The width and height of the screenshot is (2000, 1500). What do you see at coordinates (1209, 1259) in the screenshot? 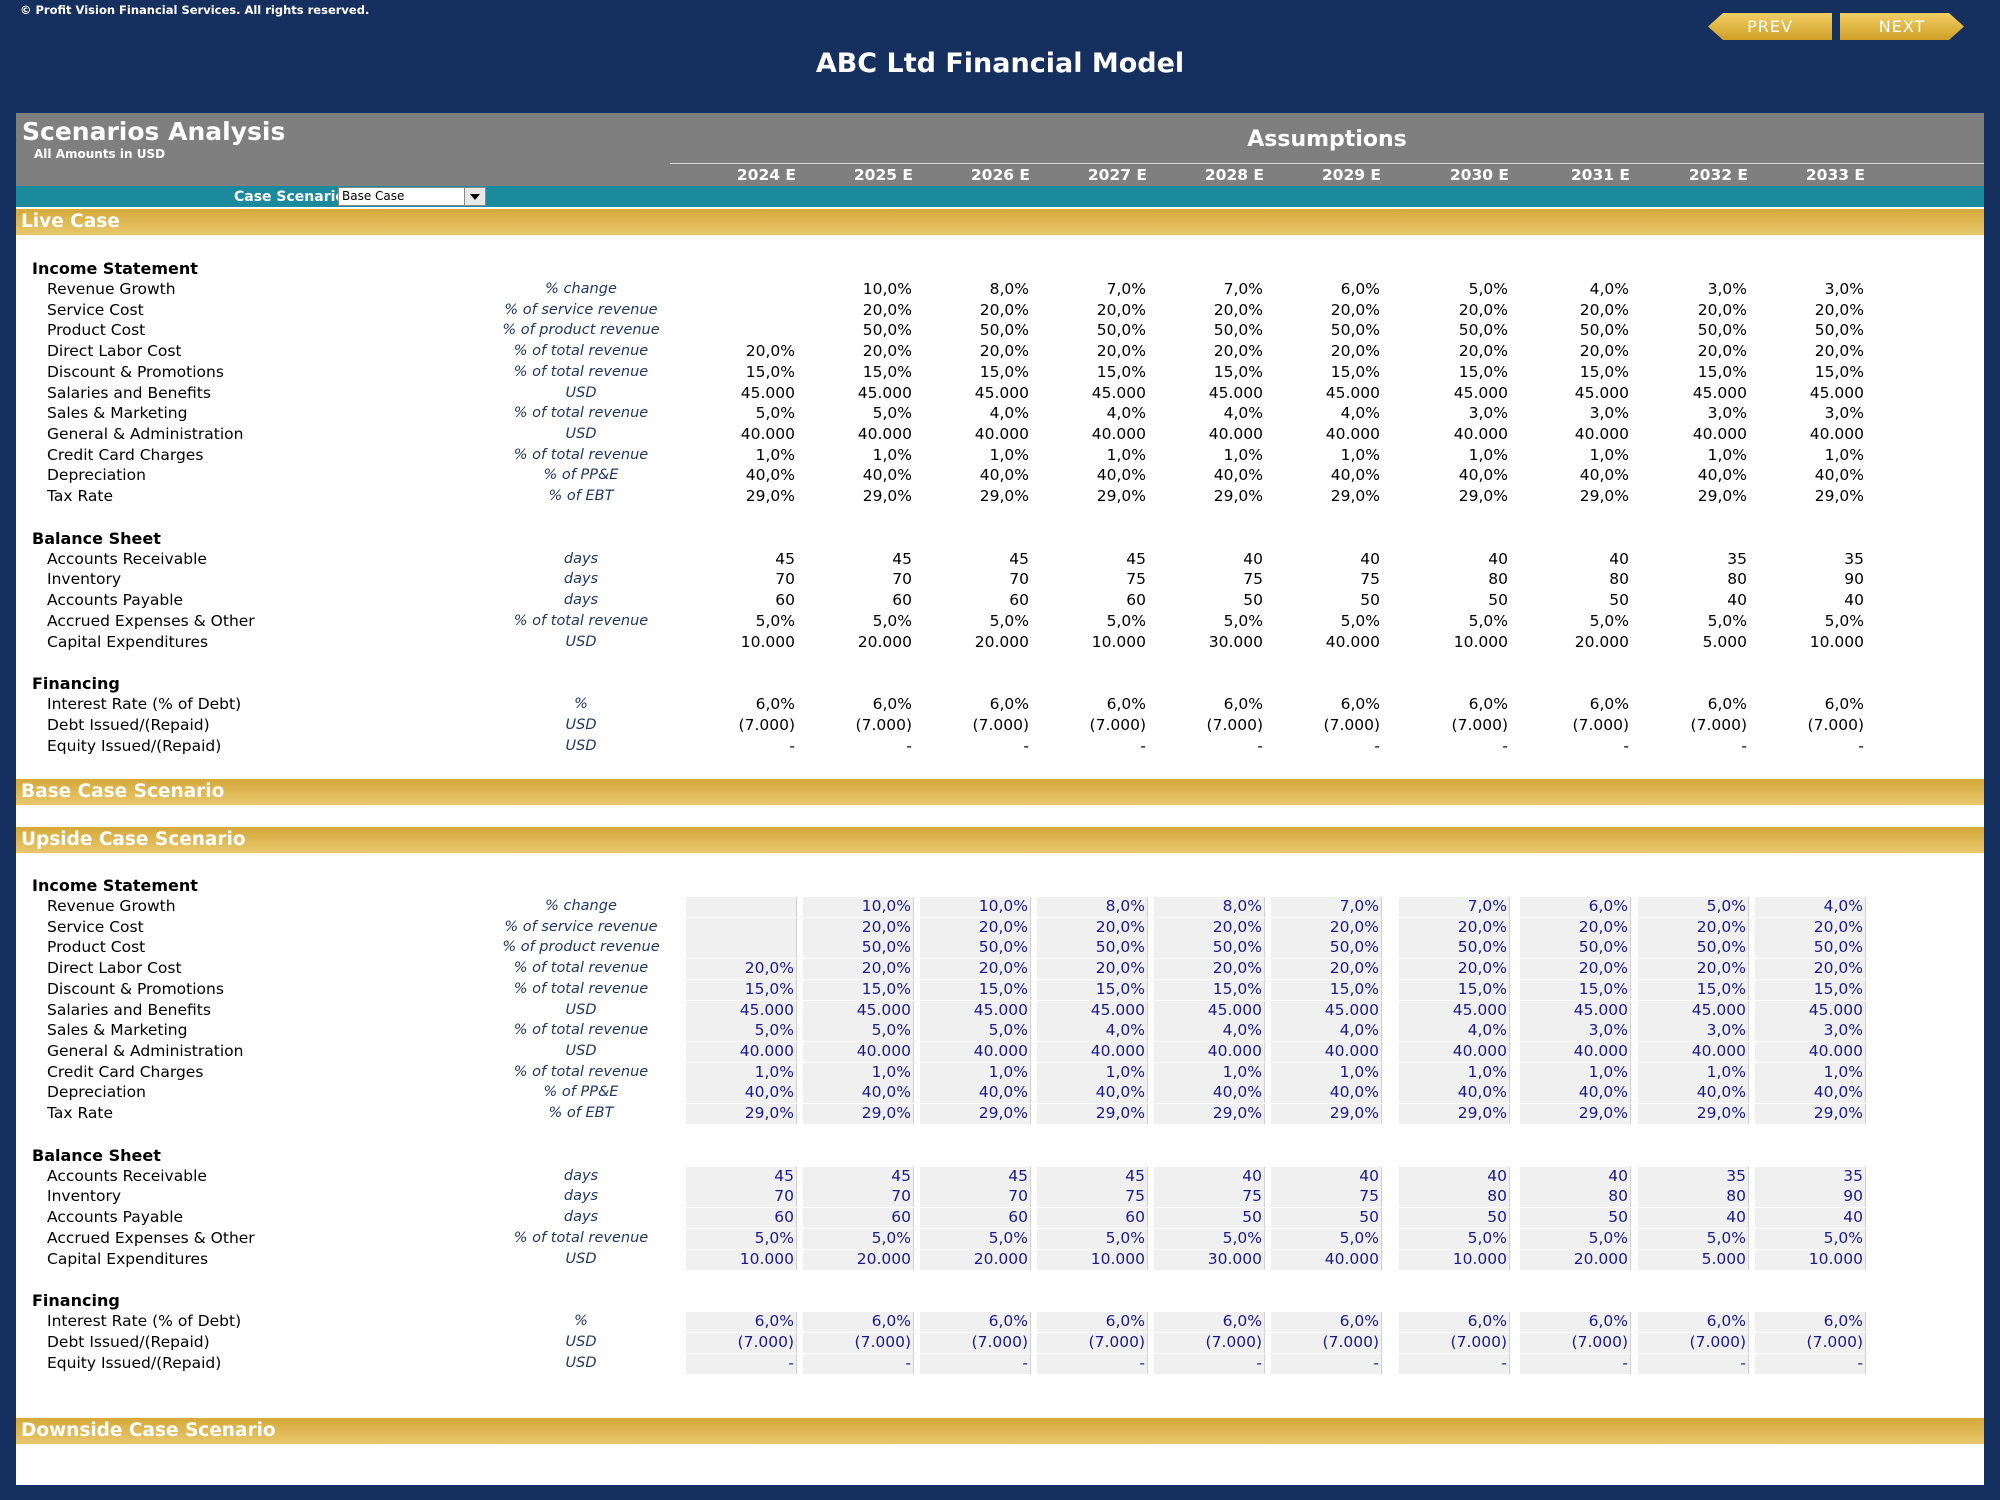
I see `input-cell: 30.000` at bounding box center [1209, 1259].